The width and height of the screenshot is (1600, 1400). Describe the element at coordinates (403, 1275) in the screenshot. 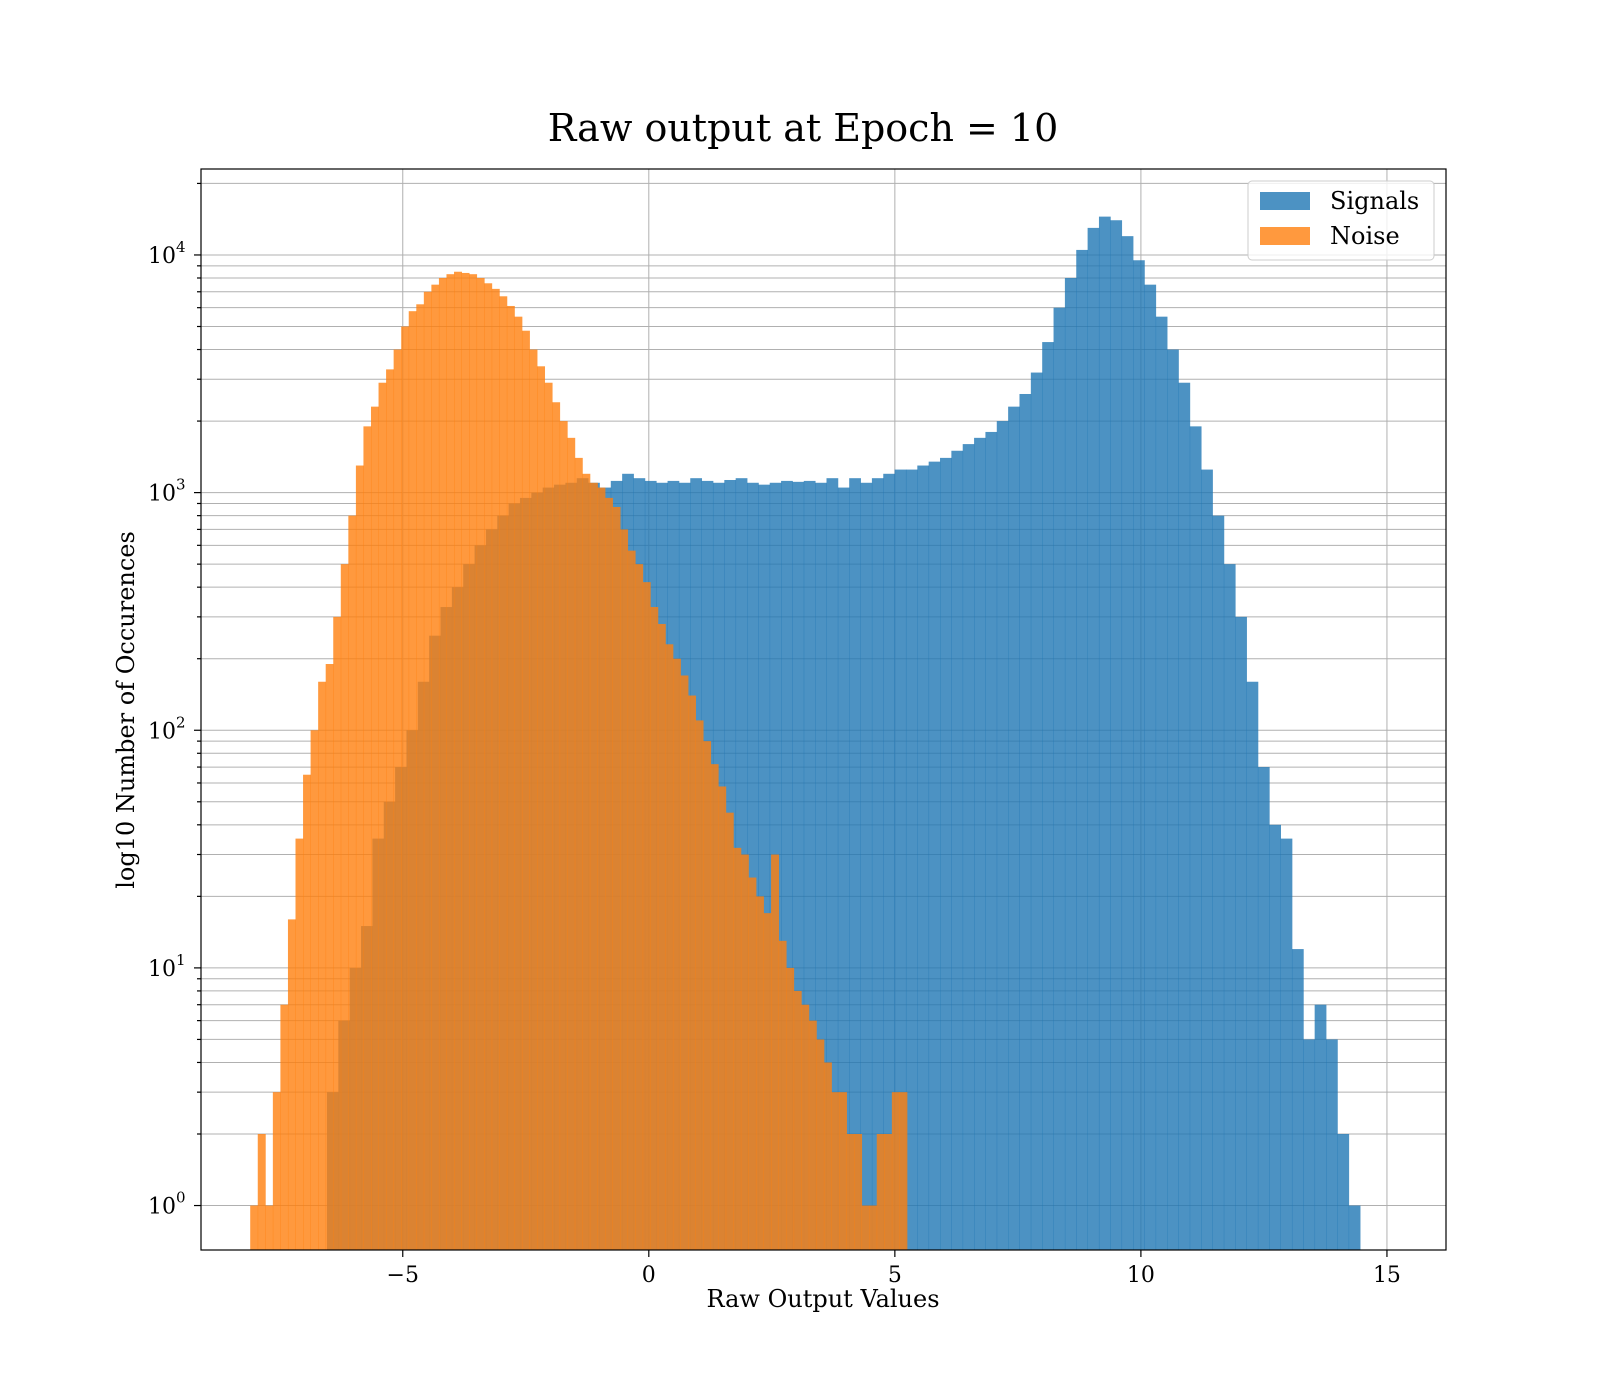

I see `x-tick-label: −5` at that location.